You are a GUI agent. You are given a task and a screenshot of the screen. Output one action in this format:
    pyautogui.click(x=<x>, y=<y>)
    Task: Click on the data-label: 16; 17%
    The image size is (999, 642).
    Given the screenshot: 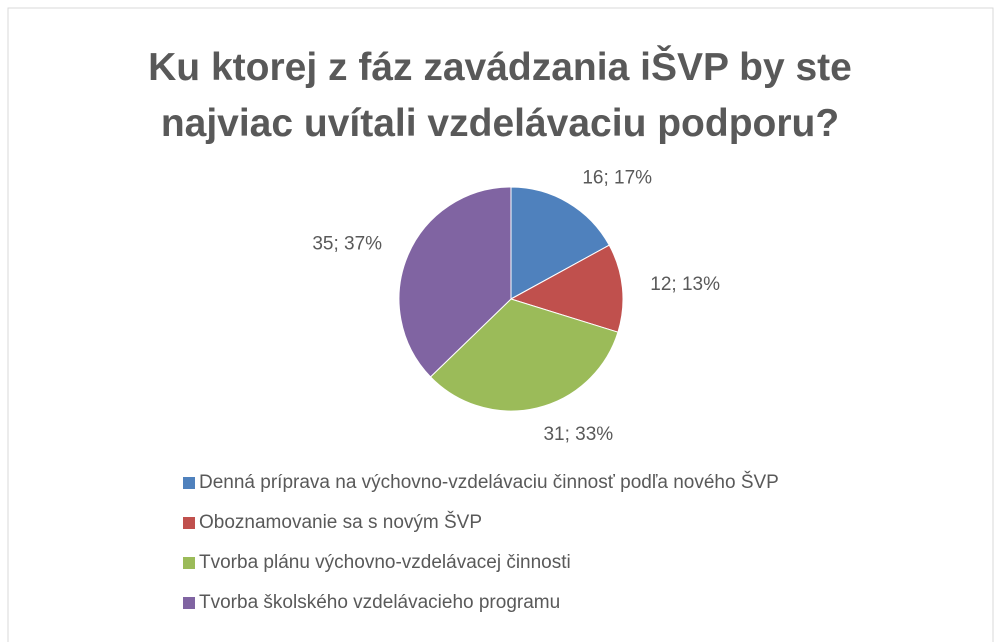 What is the action you would take?
    pyautogui.click(x=617, y=178)
    